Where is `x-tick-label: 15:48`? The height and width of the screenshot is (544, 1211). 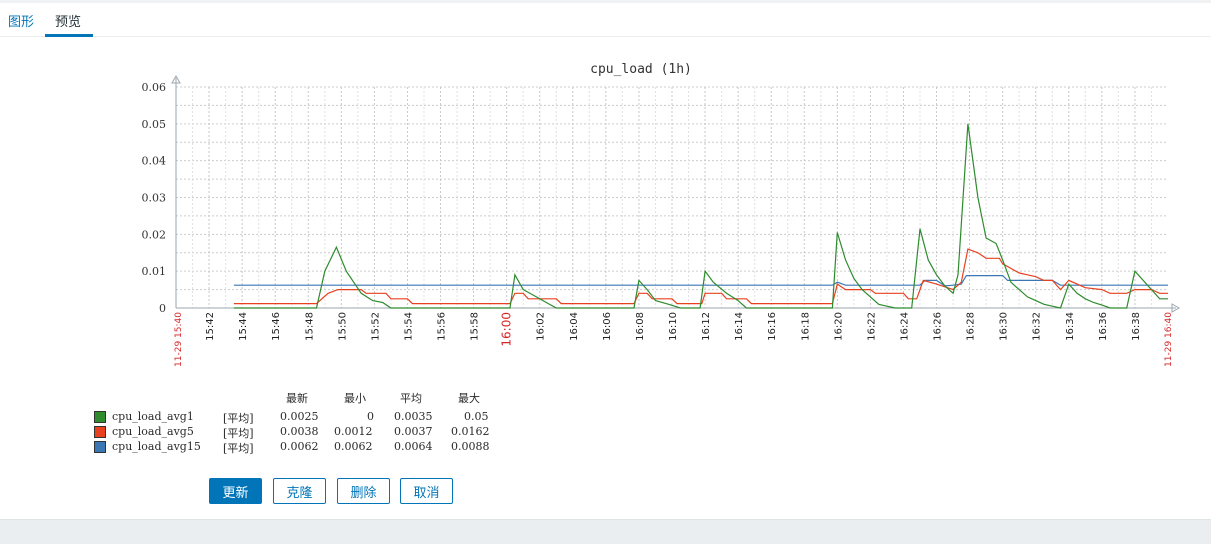 x-tick-label: 15:48 is located at coordinates (309, 326).